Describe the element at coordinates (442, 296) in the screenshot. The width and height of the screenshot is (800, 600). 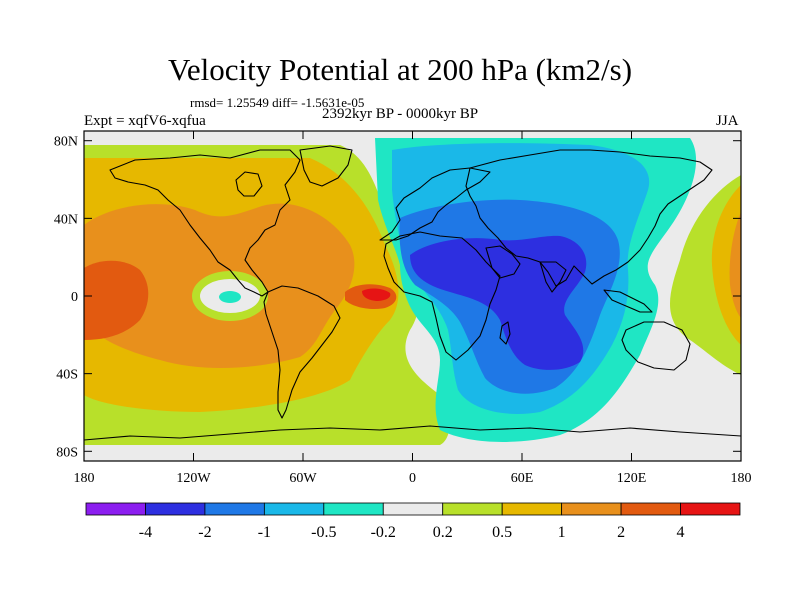
I see `africa-coast` at that location.